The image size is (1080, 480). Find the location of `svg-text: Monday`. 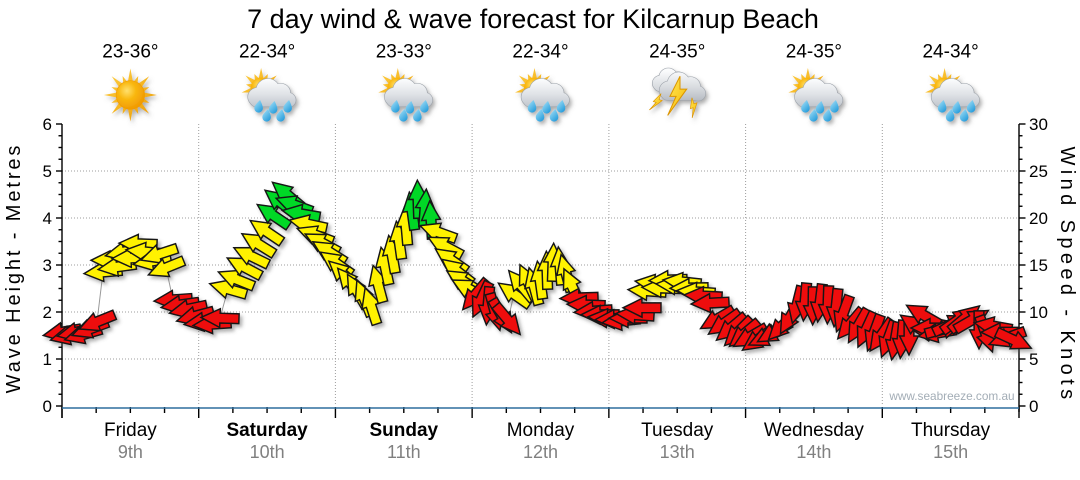

svg-text: Monday is located at coordinates (541, 430).